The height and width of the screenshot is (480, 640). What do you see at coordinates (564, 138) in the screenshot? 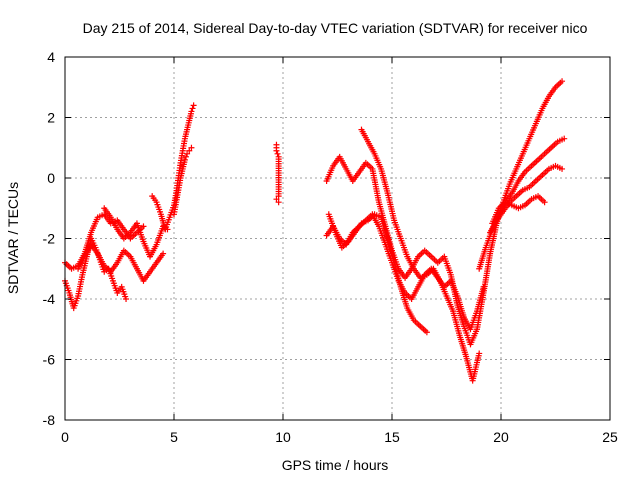
I see `data-point-sat-l` at bounding box center [564, 138].